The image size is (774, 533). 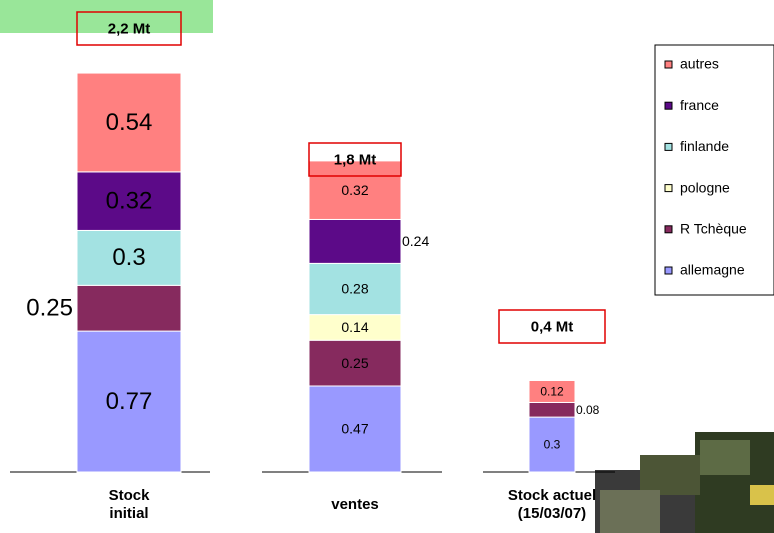 What do you see at coordinates (713, 229) in the screenshot?
I see `legend-label: R Tchèque` at bounding box center [713, 229].